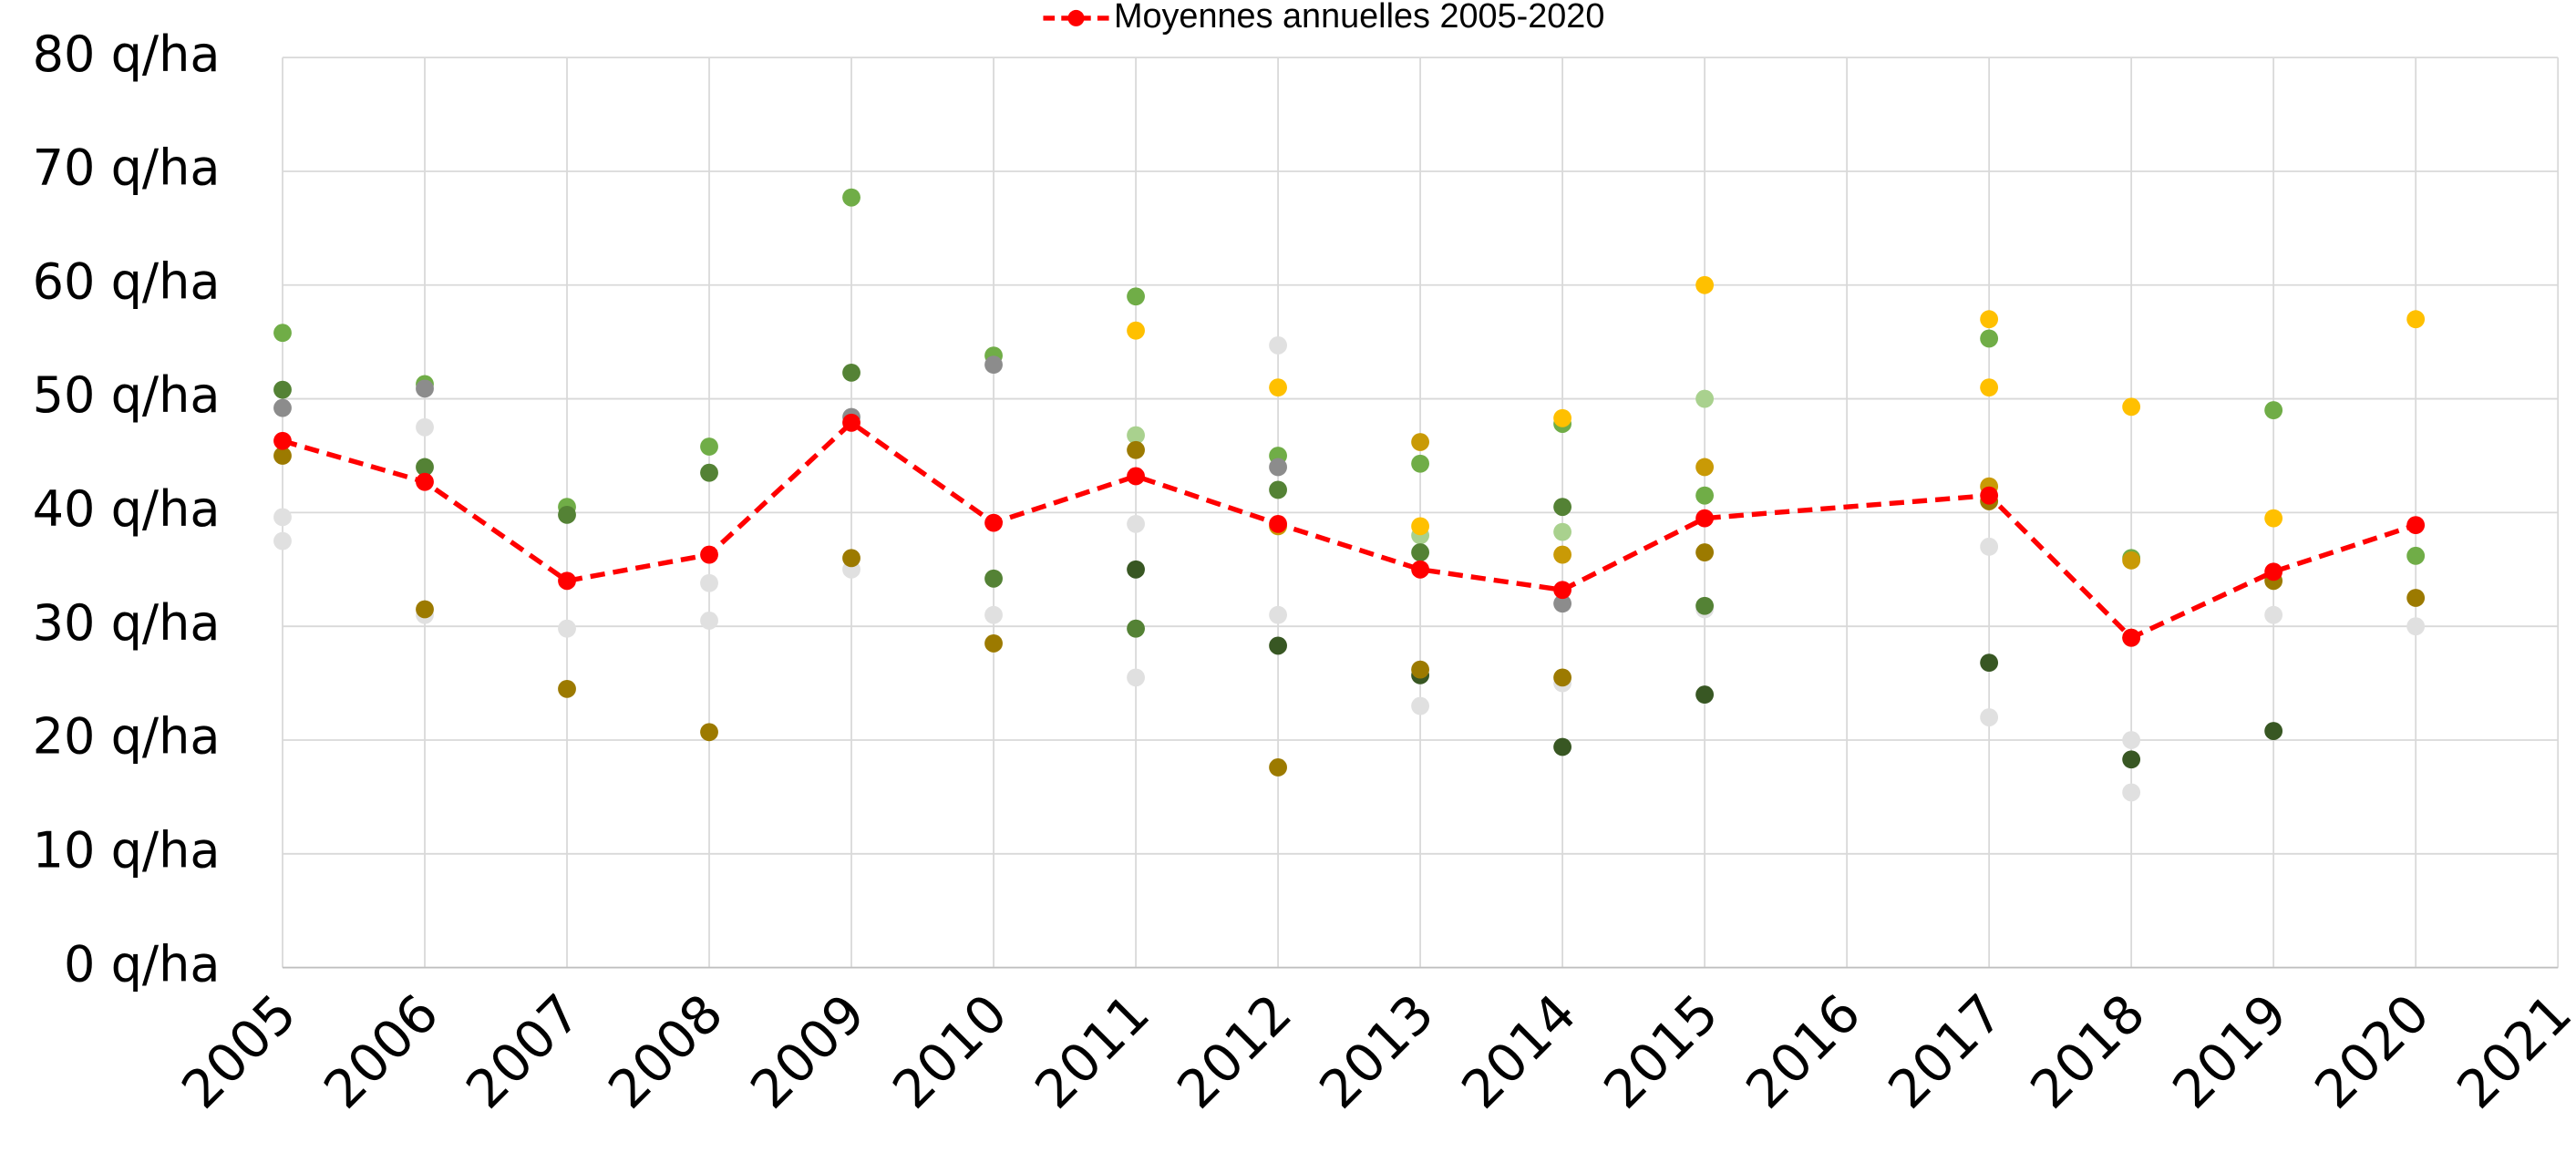  Describe the element at coordinates (1076, 17) in the screenshot. I see `legend-marker` at that location.